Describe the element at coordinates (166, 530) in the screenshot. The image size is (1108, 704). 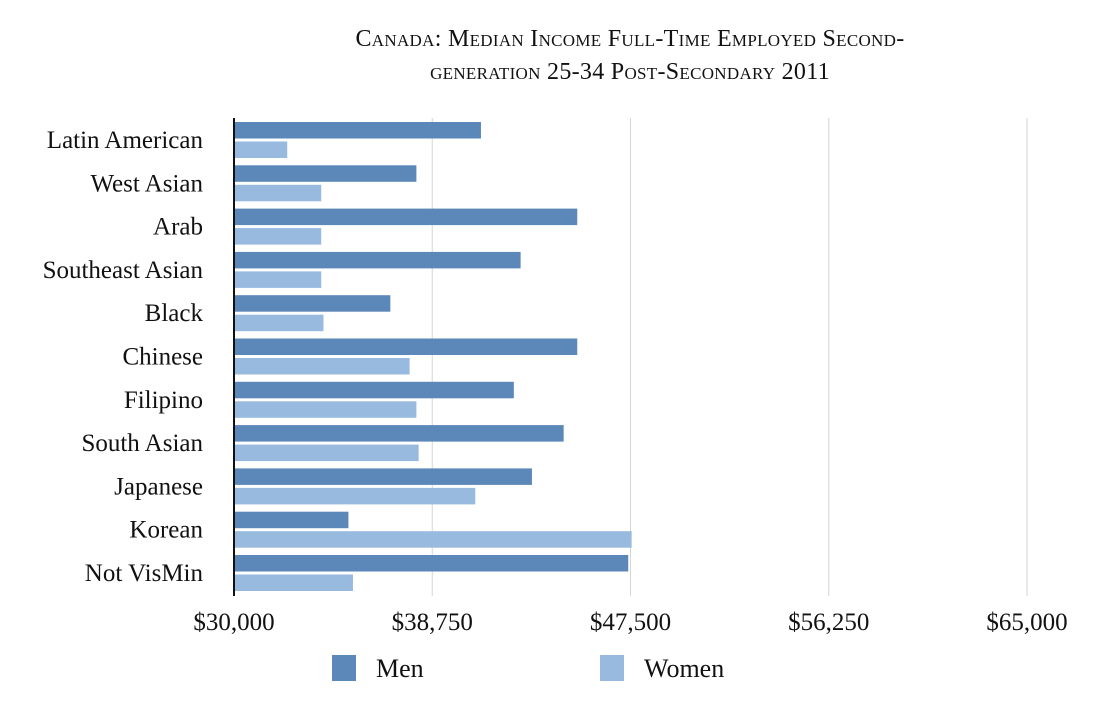
I see `category-label: Korean` at that location.